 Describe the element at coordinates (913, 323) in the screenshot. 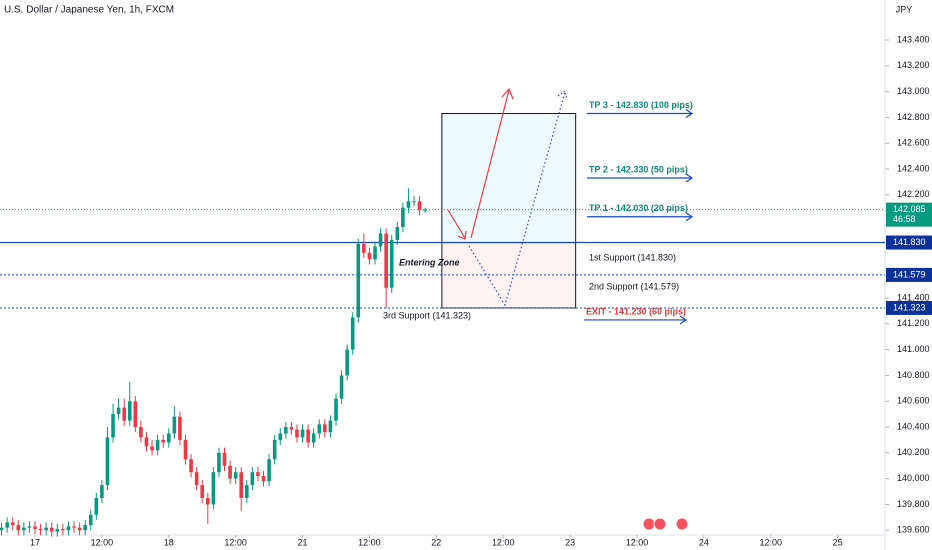

I see `y-tick-label: 141.200` at that location.